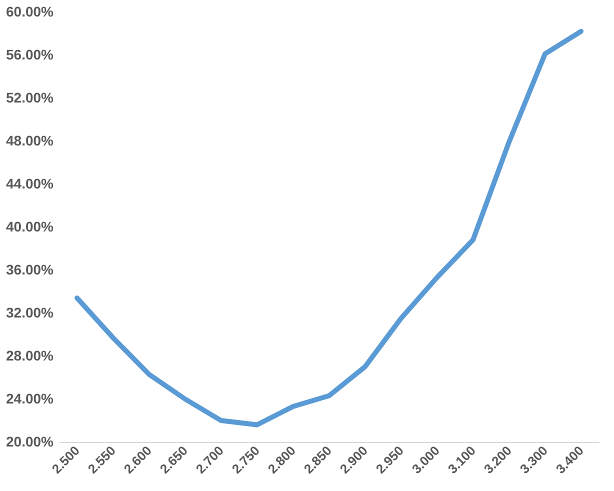  What do you see at coordinates (30, 12) in the screenshot?
I see `y-tick-label: 60.00%` at bounding box center [30, 12].